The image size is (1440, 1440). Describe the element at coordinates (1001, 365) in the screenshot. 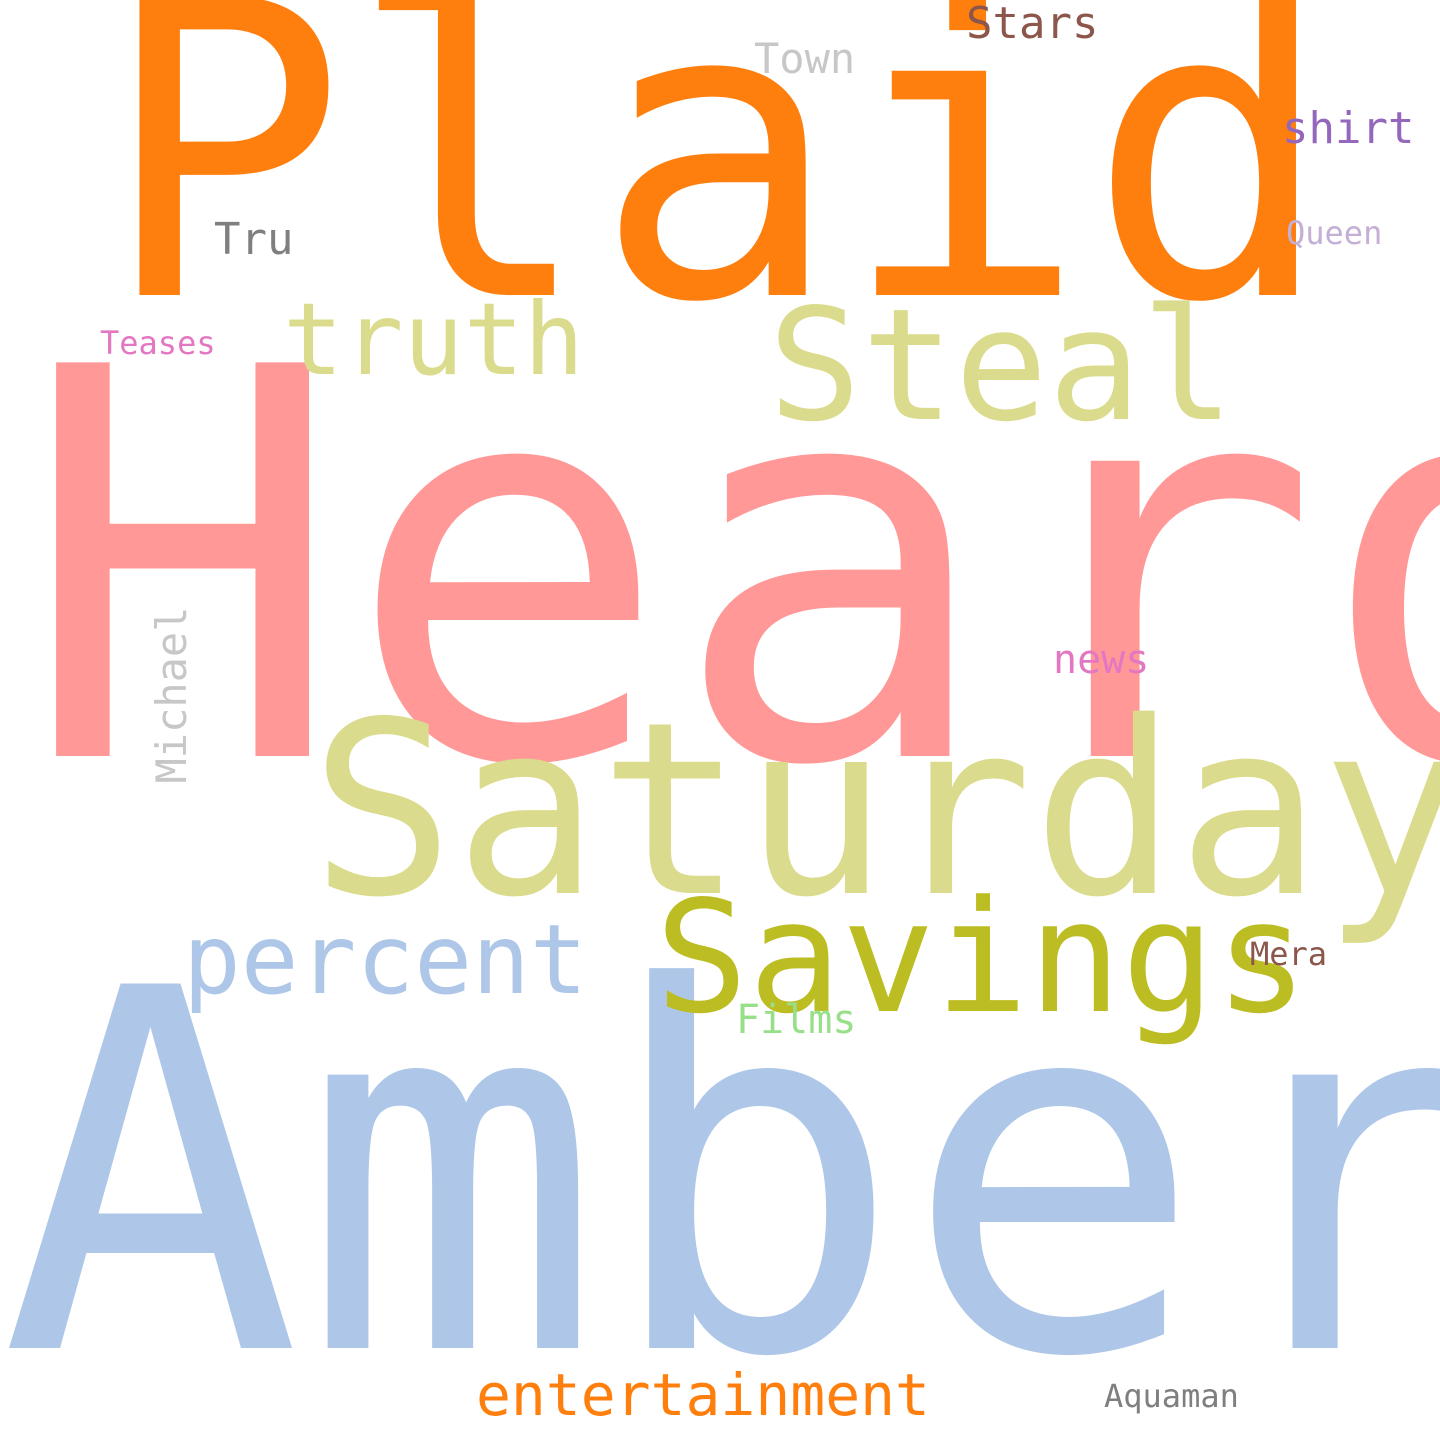

I see `word-steal: Steal` at that location.